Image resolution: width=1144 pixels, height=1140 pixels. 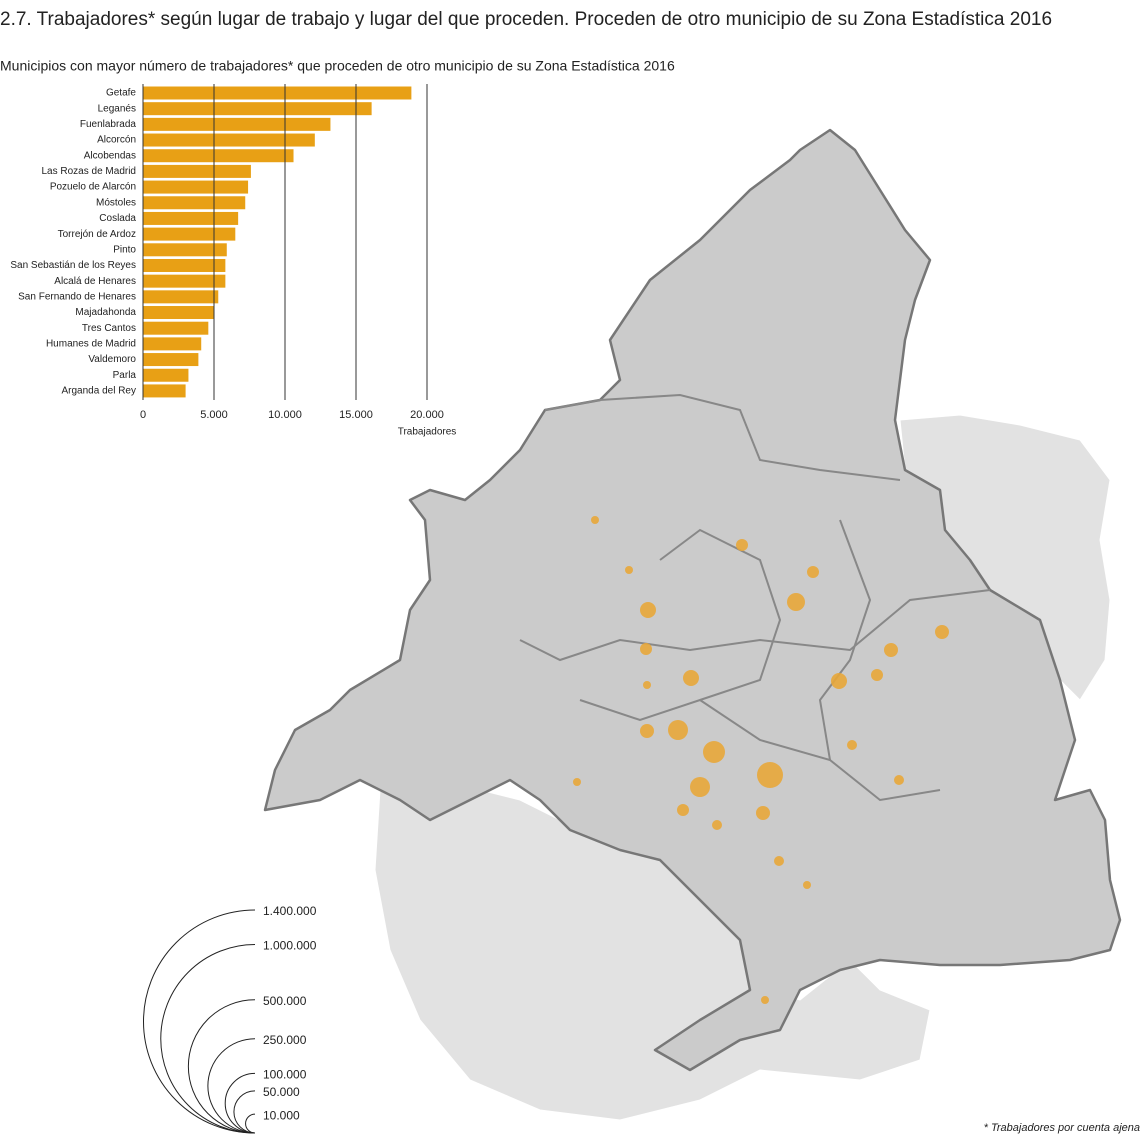 I want to click on category-label: Valdemoro, so click(x=112, y=359).